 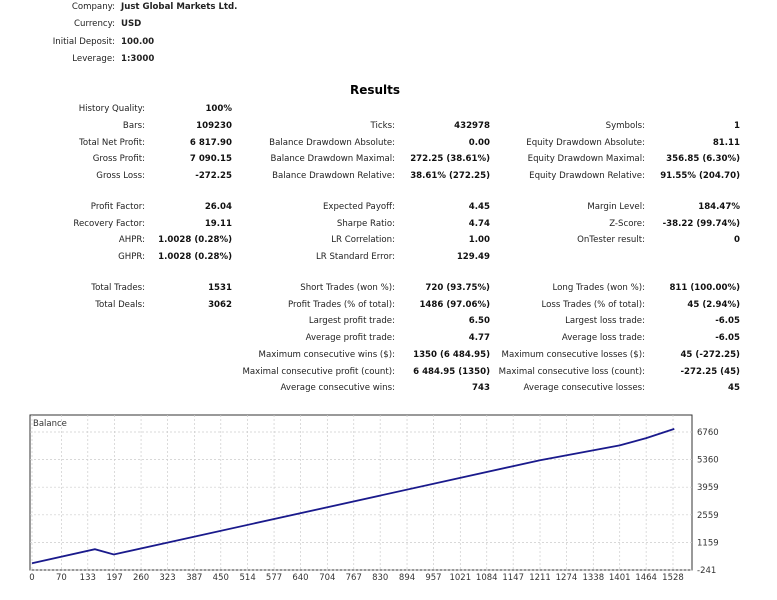 I want to click on stat-label: Gross Loss:, so click(x=120, y=176).